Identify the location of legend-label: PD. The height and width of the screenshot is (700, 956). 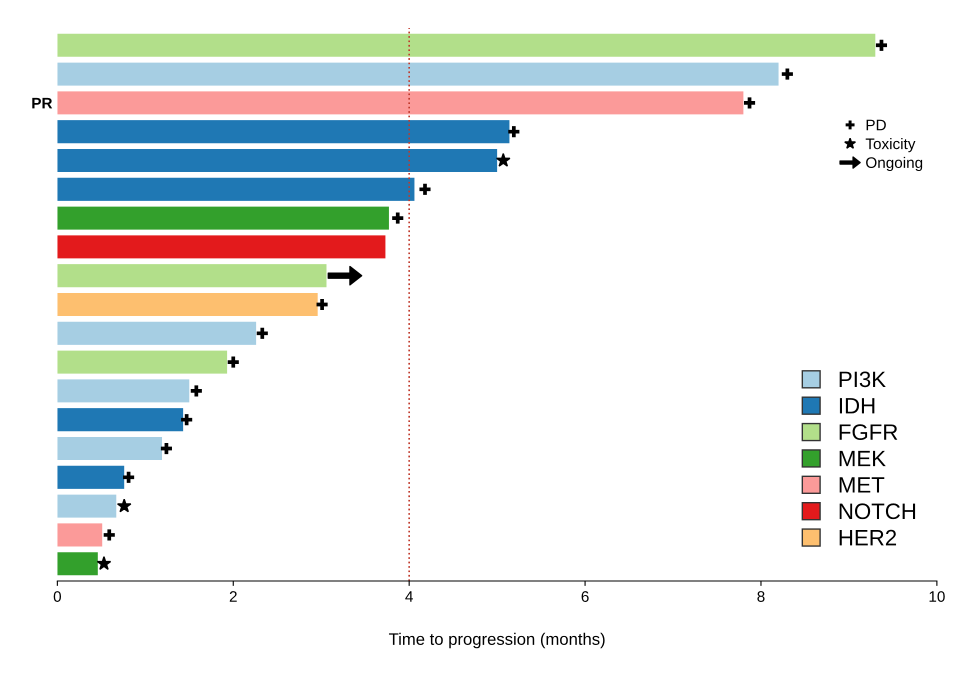
(876, 125).